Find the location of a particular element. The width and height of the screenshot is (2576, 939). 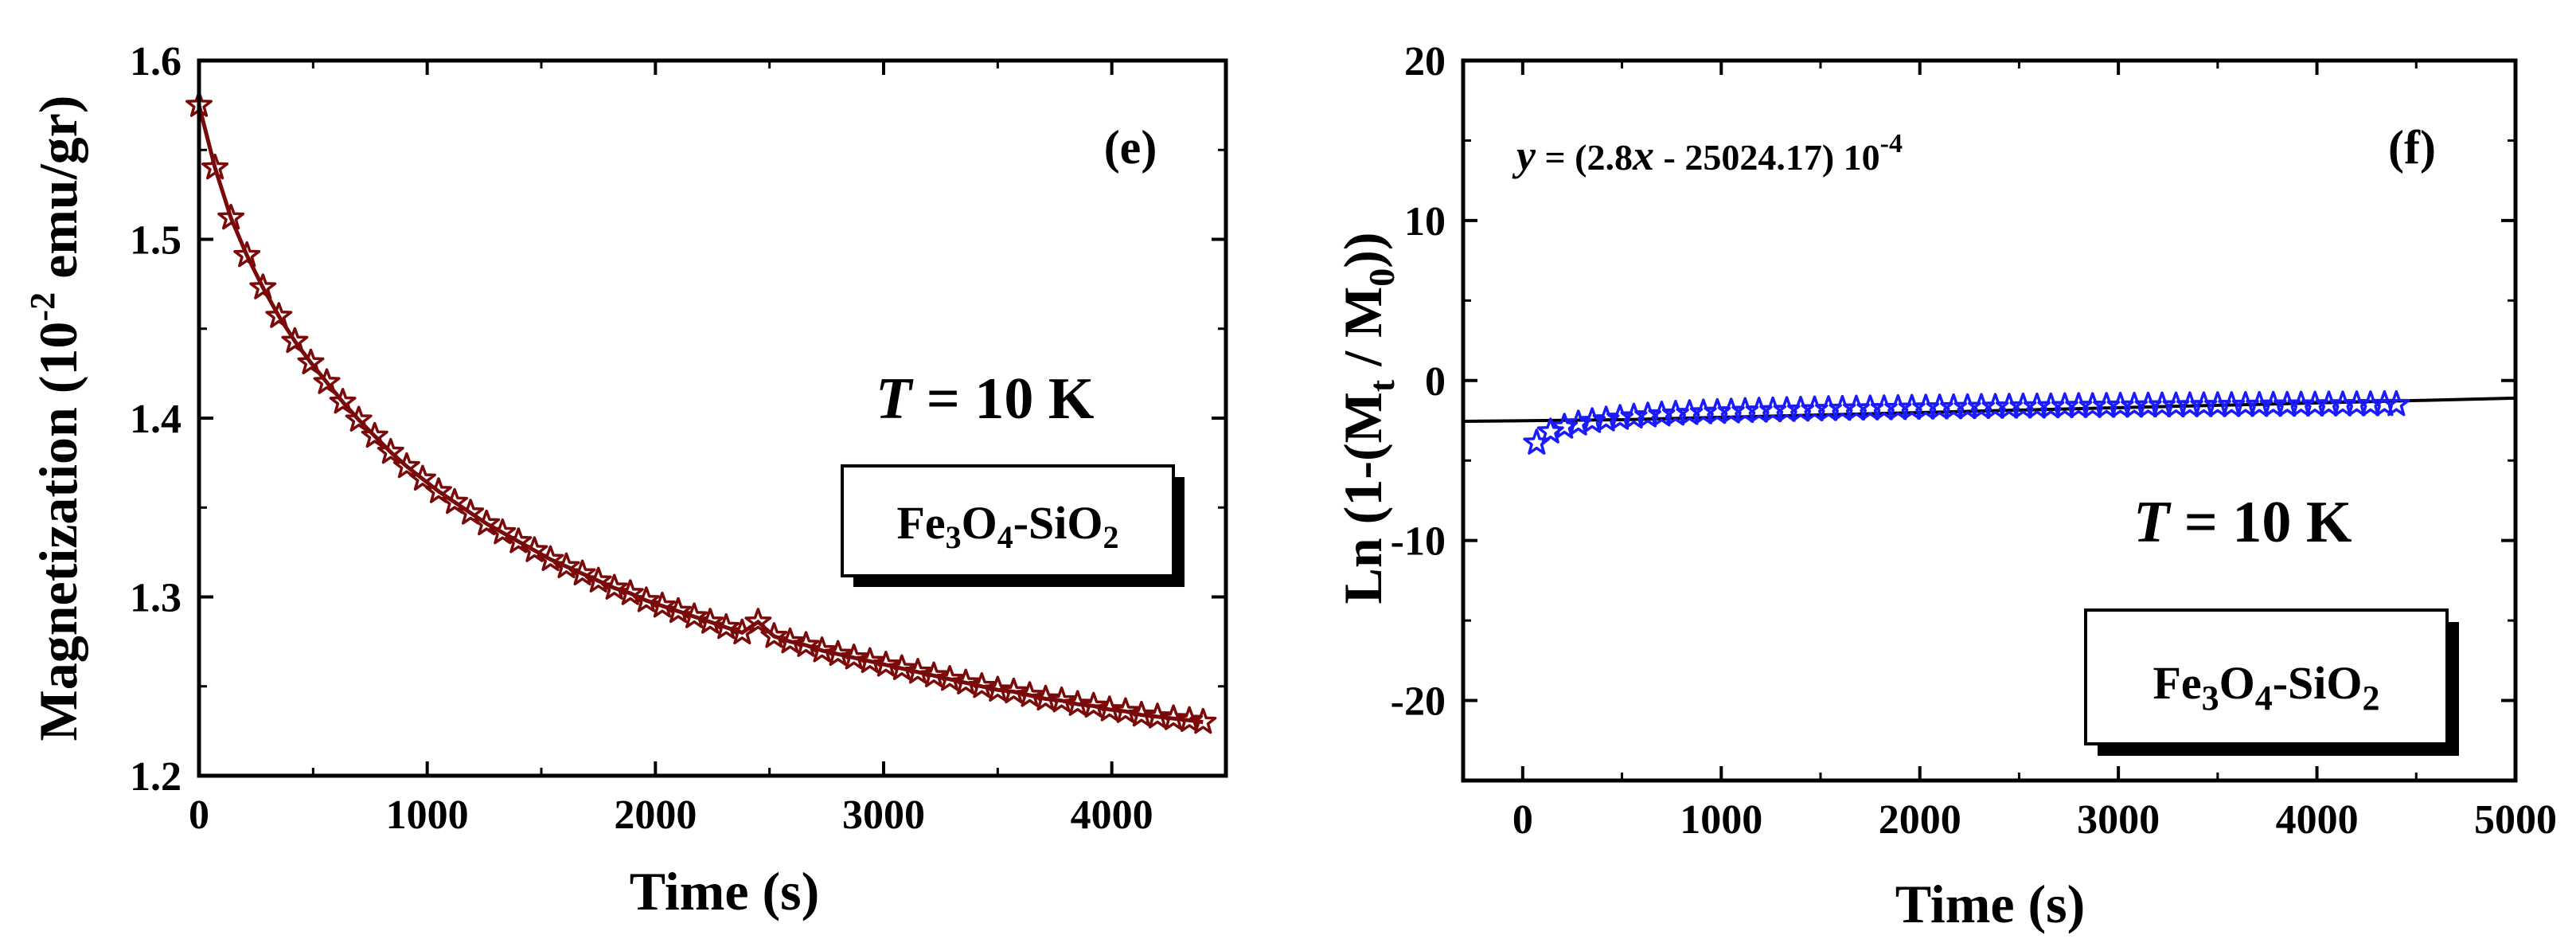

x-axis-label-f: Time (s) is located at coordinates (1990, 904).